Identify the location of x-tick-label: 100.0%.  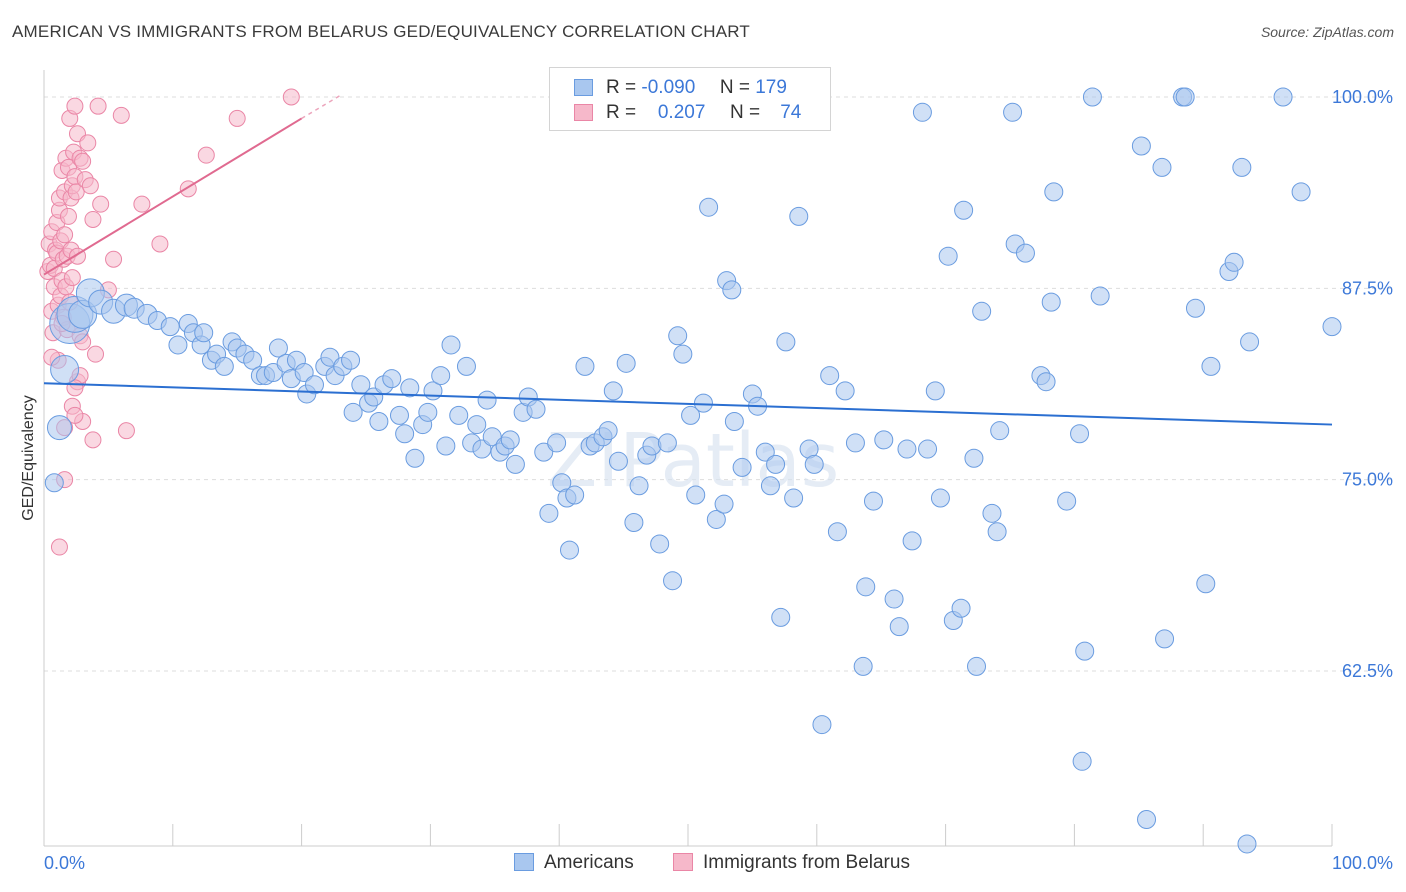
(1362, 863).